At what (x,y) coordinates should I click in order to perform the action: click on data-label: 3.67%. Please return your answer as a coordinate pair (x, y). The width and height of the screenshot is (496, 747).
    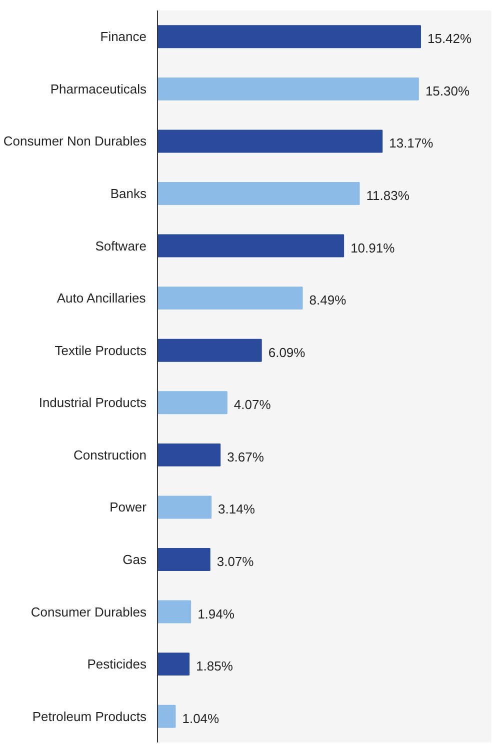
    Looking at the image, I should click on (245, 456).